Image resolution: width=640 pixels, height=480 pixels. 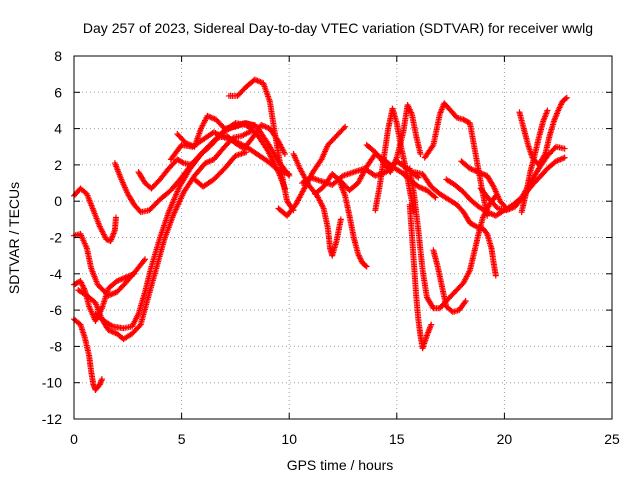 I want to click on y-tick-label: 6, so click(x=58, y=92).